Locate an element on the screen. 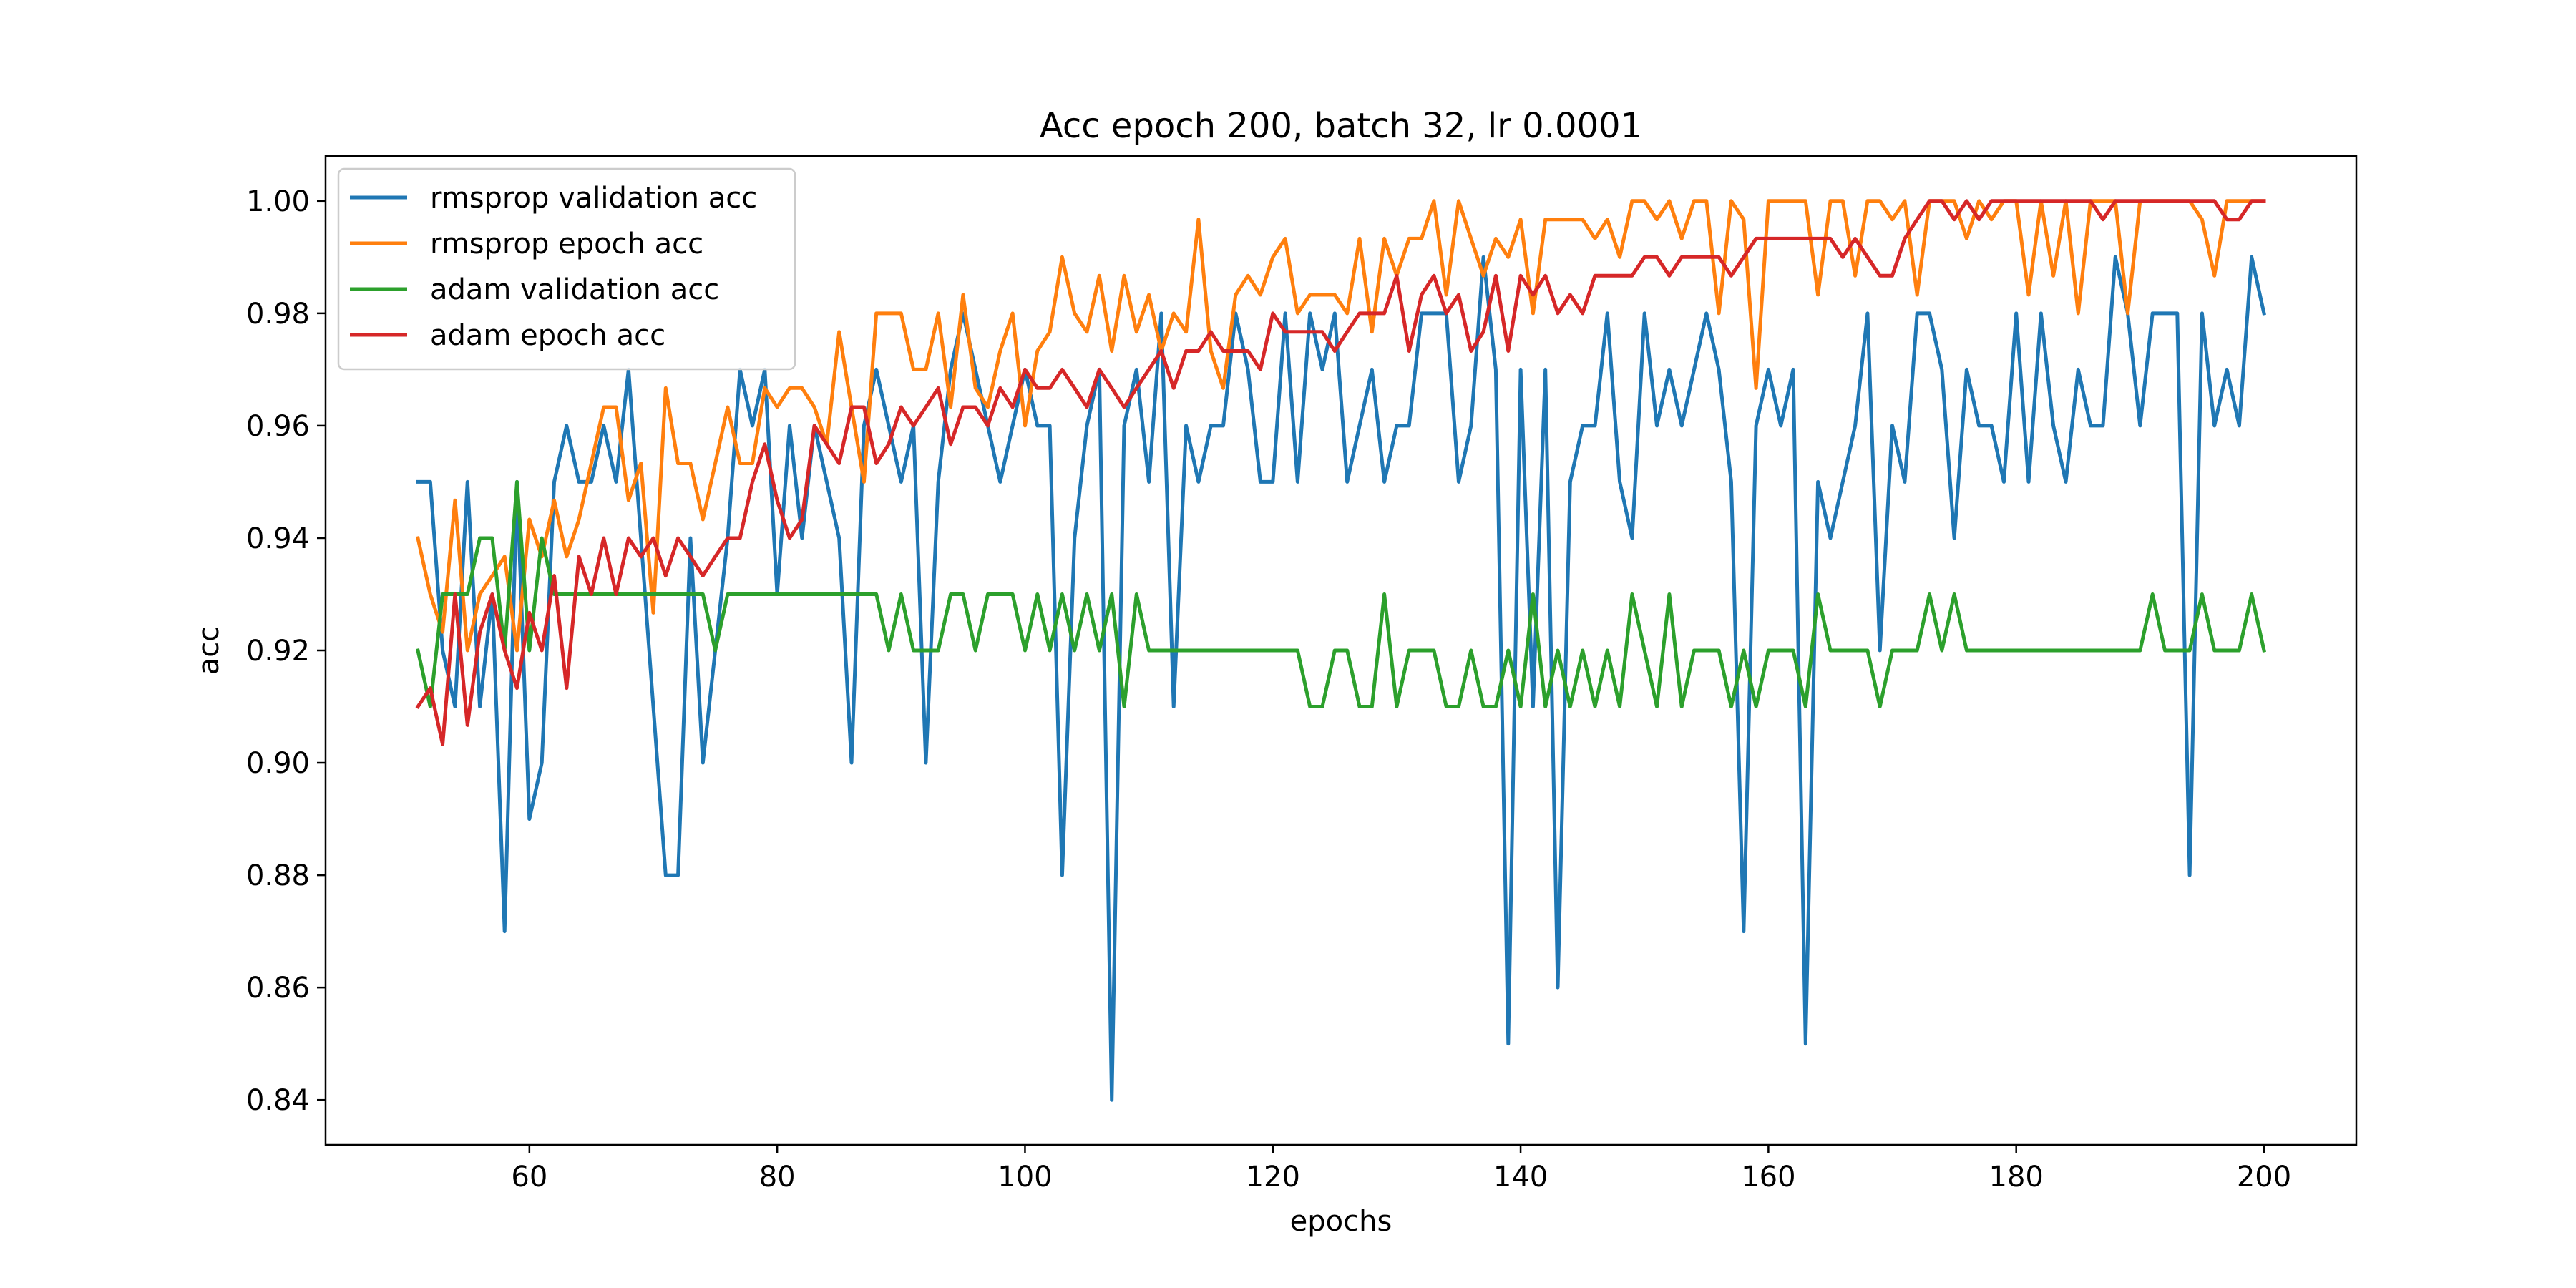  y-tick-label: 1.00 is located at coordinates (278, 201).